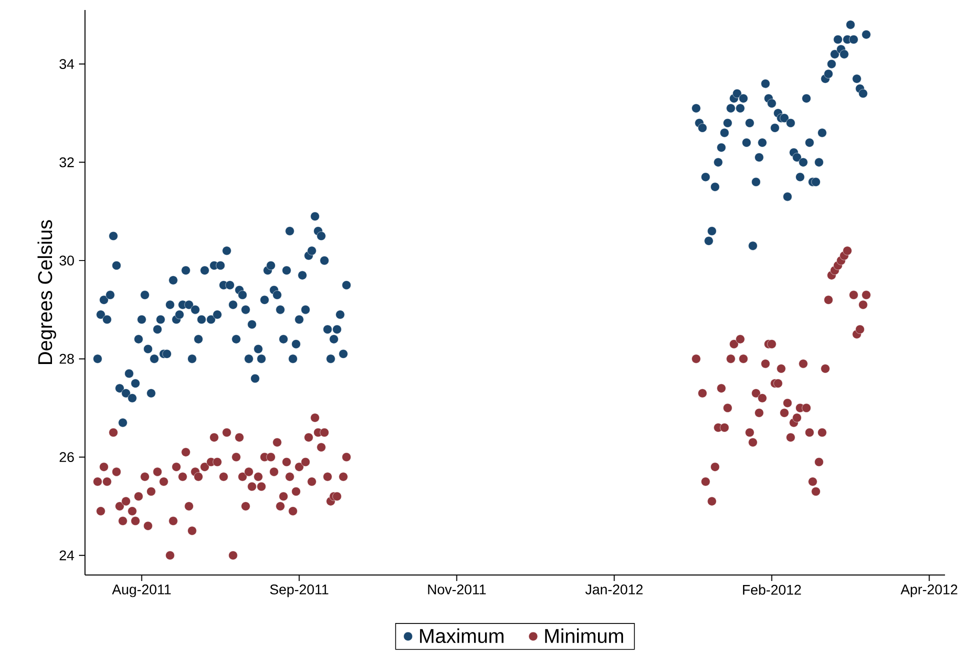  Describe the element at coordinates (457, 589) in the screenshot. I see `x-tick-label: Nov-2011` at that location.